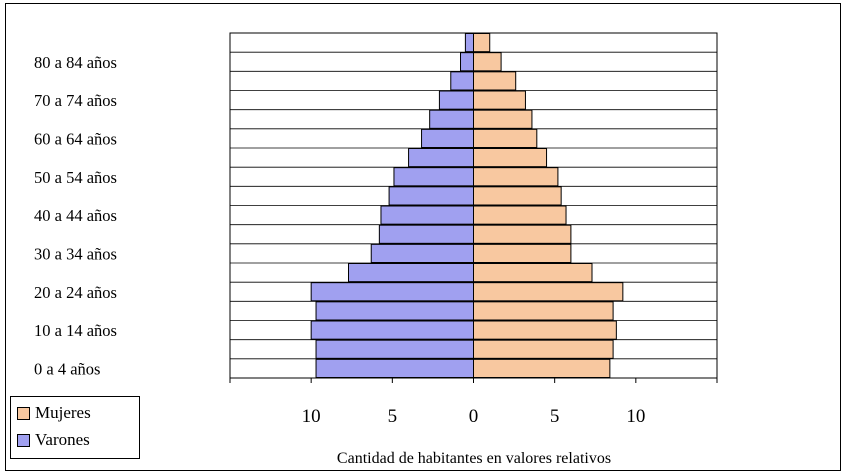  What do you see at coordinates (75, 253) in the screenshot?
I see `y-tick-label: 30 a 34 años` at bounding box center [75, 253].